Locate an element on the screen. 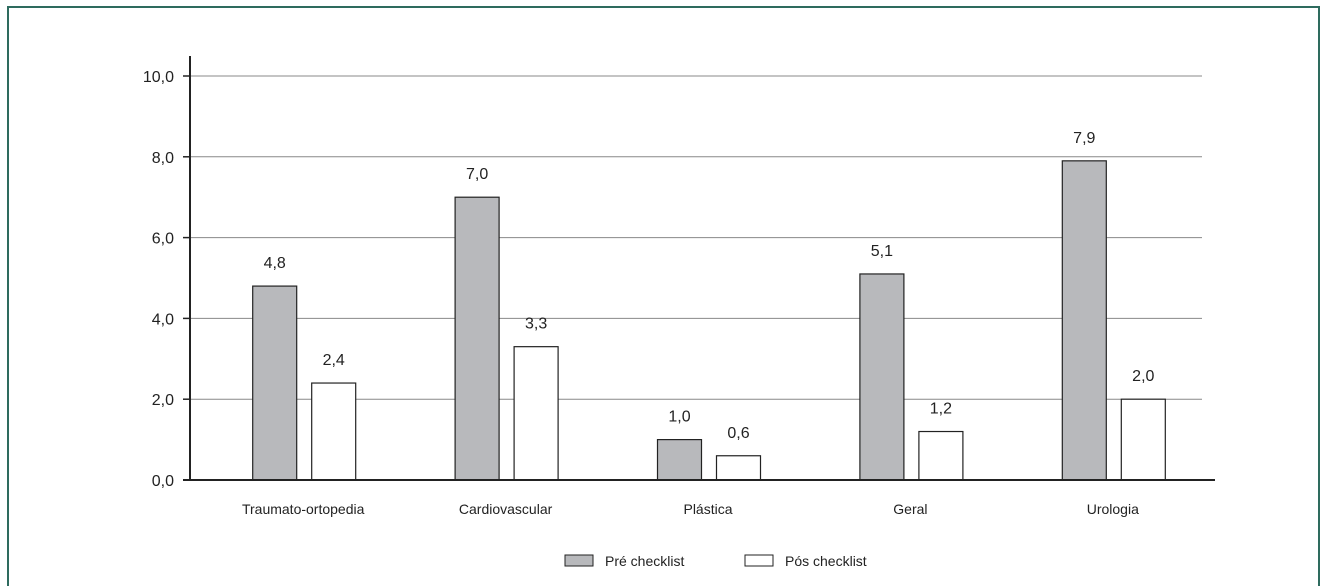 Image resolution: width=1323 pixels, height=586 pixels. y-tick-label: 8,0 is located at coordinates (163, 158).